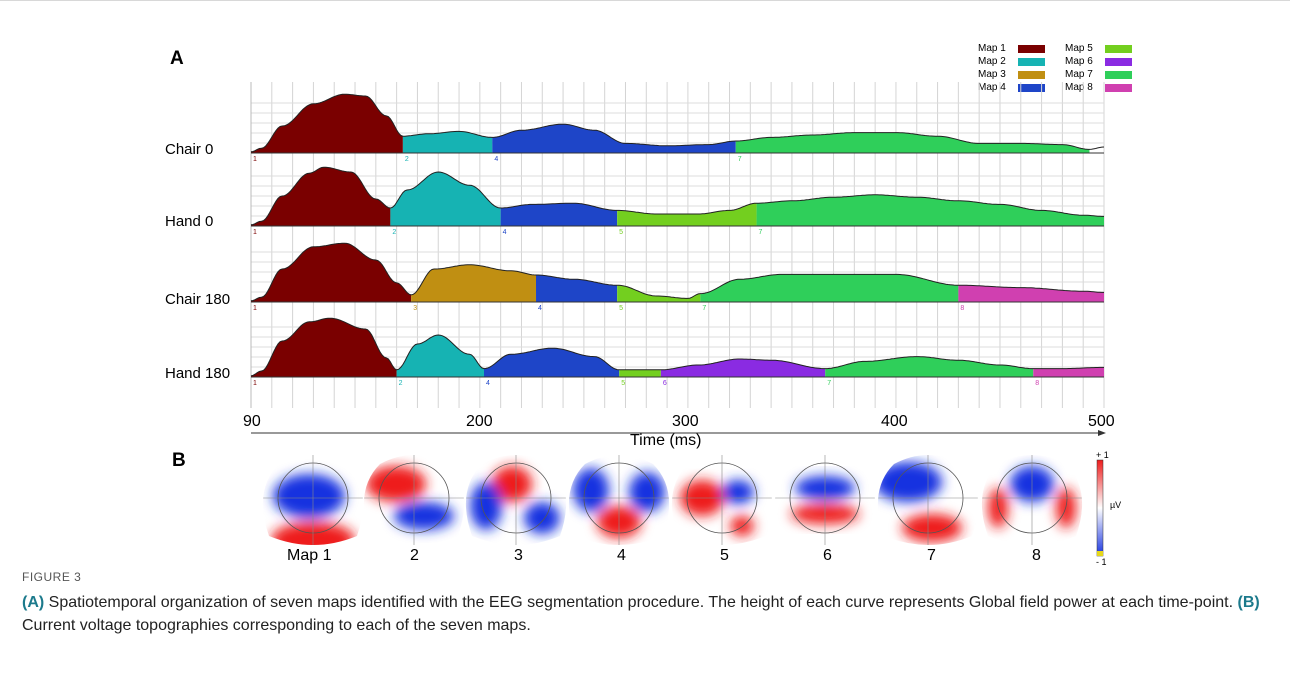 The width and height of the screenshot is (1290, 680). Describe the element at coordinates (1079, 74) in the screenshot. I see `legend-label: Map 7` at that location.